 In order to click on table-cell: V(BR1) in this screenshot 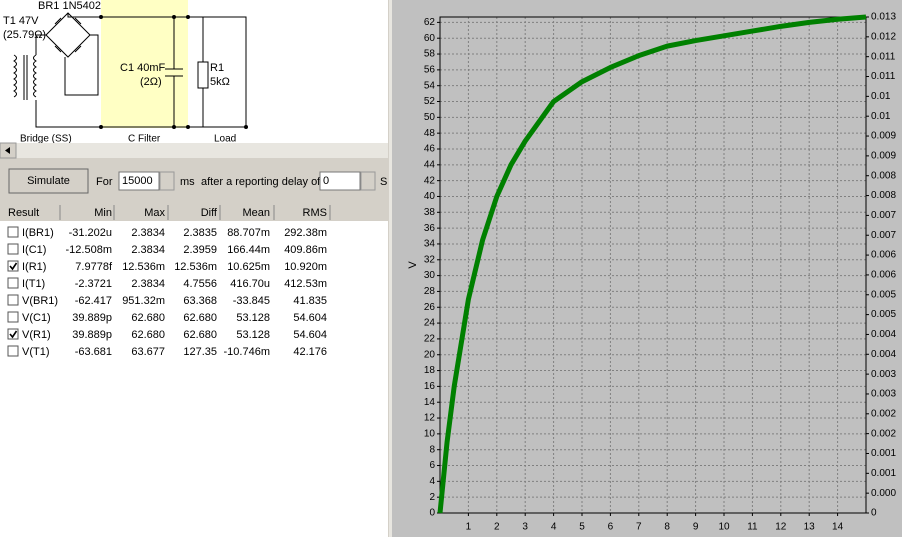, I will do `click(40, 301)`.